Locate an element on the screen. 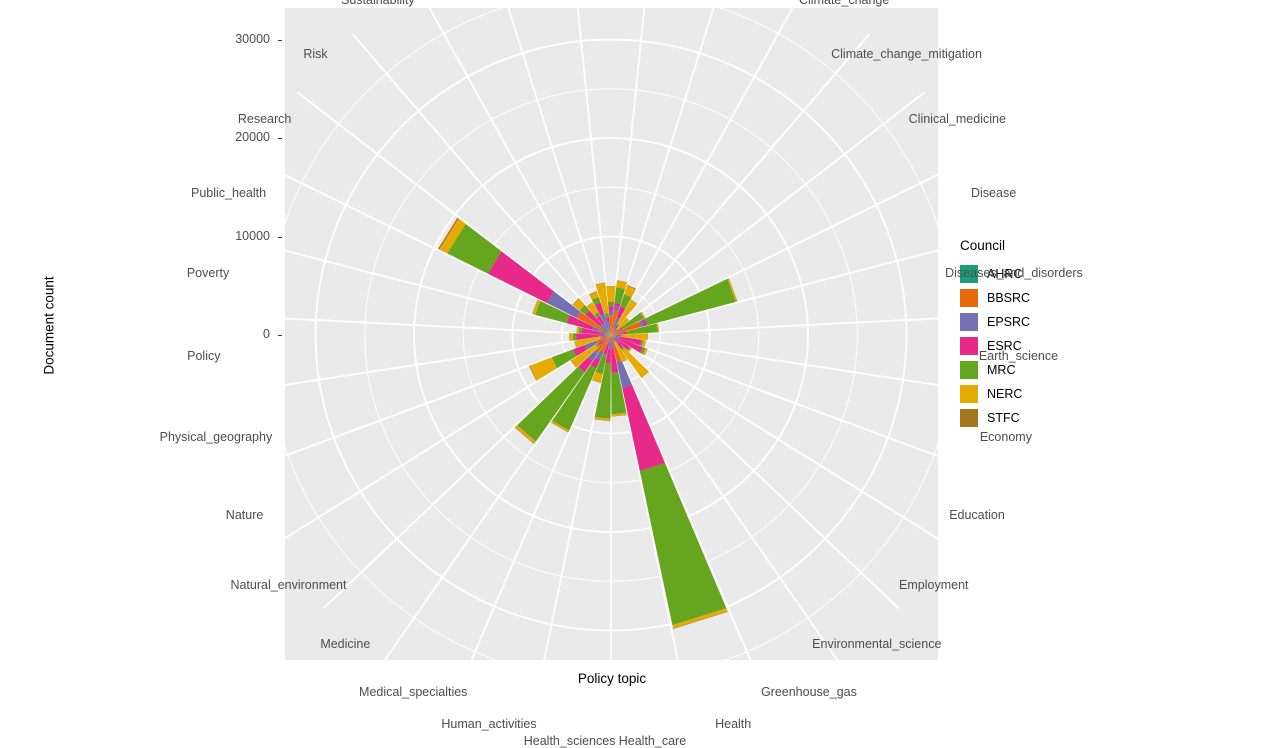  theta-axis-label: Diseases_and_disorders is located at coordinates (1014, 273).